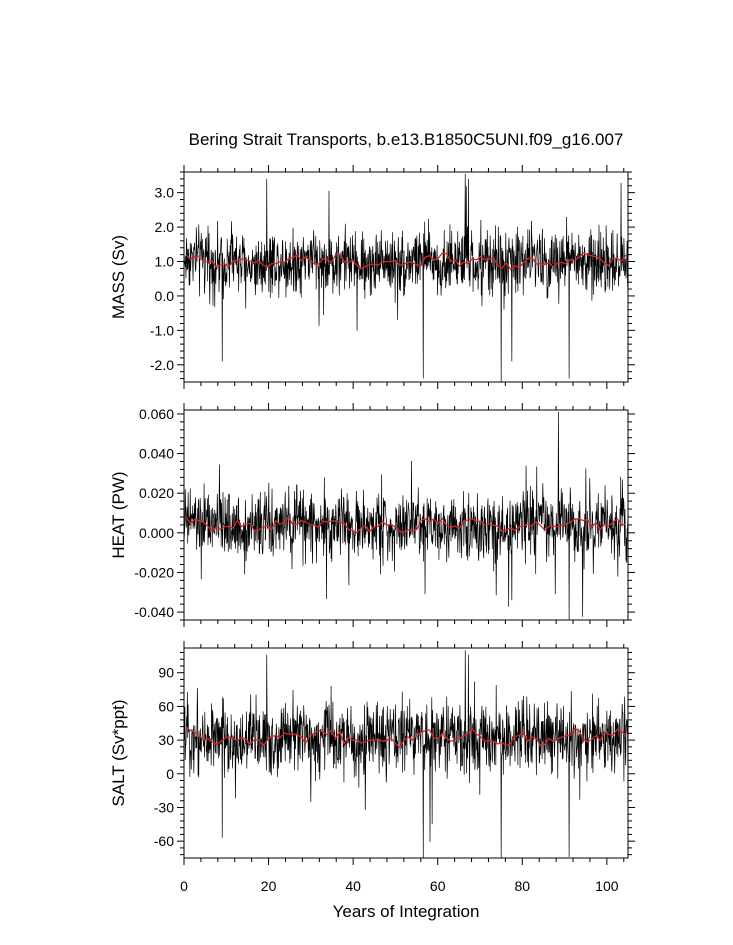 This screenshot has width=733, height=945. I want to click on x-tick-label: 80, so click(522, 886).